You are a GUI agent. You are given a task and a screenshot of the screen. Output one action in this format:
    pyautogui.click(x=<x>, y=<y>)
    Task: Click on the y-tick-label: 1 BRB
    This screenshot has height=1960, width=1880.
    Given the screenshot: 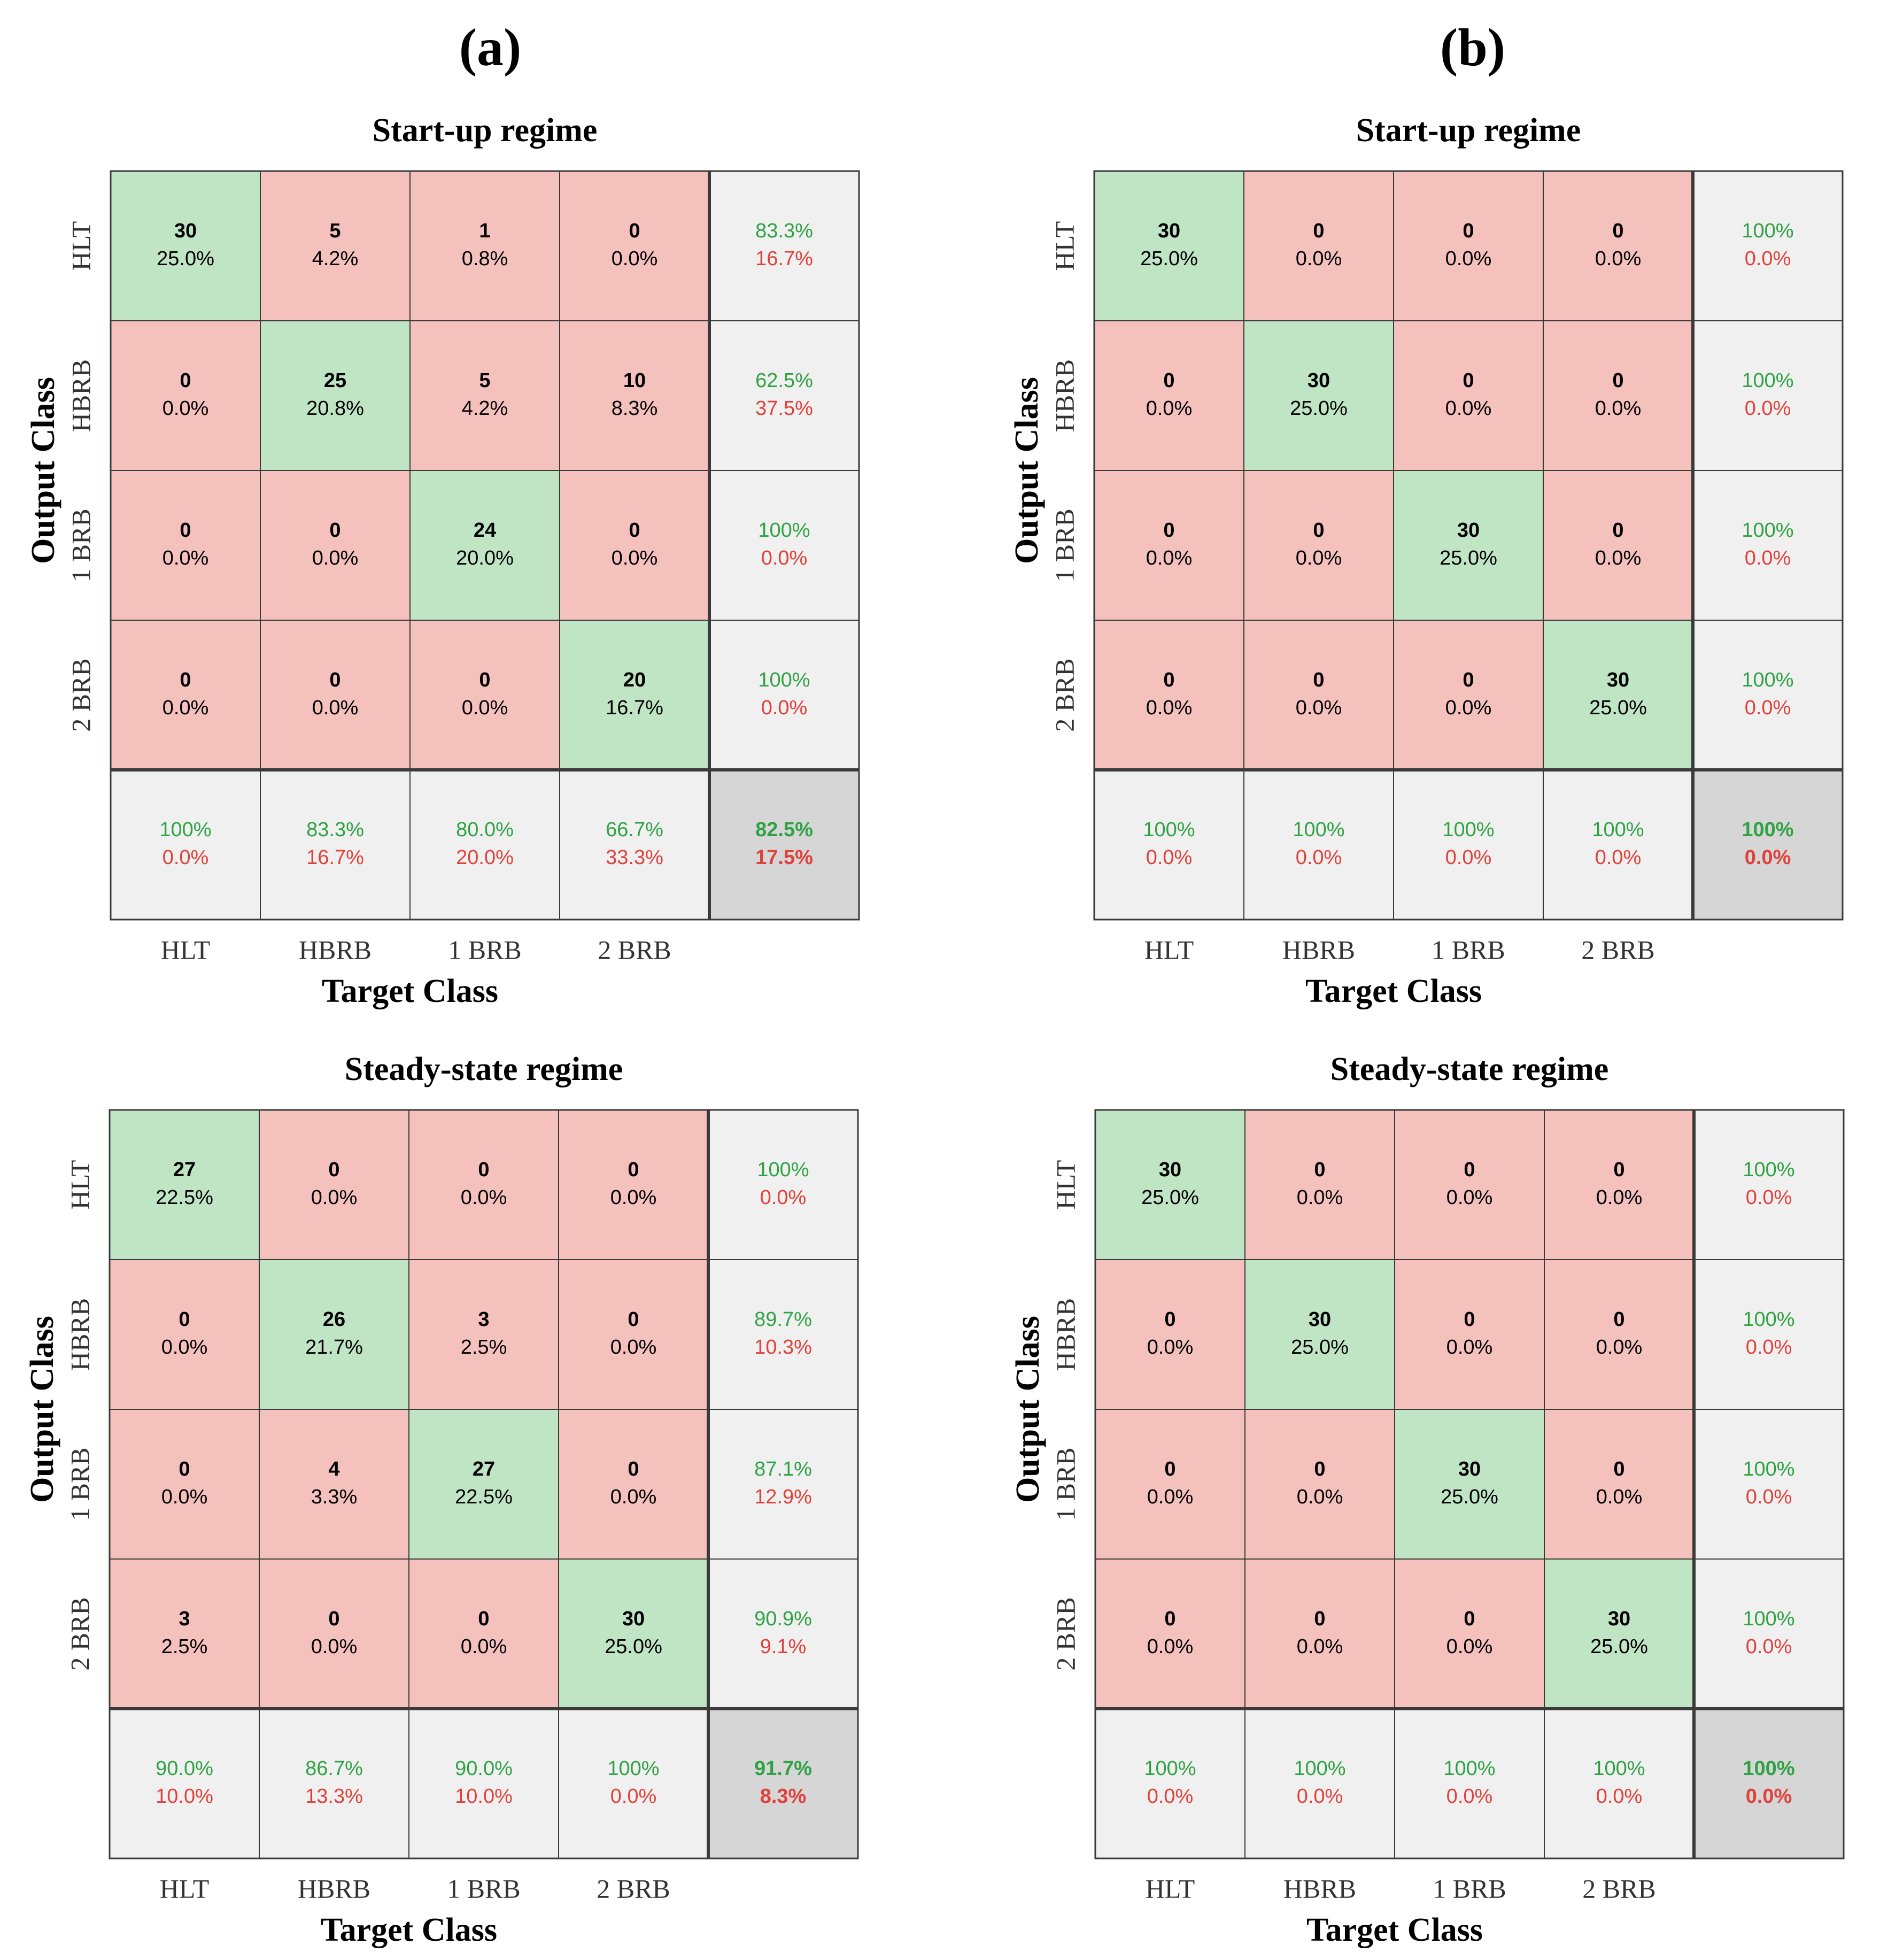 What is the action you would take?
    pyautogui.click(x=80, y=1484)
    